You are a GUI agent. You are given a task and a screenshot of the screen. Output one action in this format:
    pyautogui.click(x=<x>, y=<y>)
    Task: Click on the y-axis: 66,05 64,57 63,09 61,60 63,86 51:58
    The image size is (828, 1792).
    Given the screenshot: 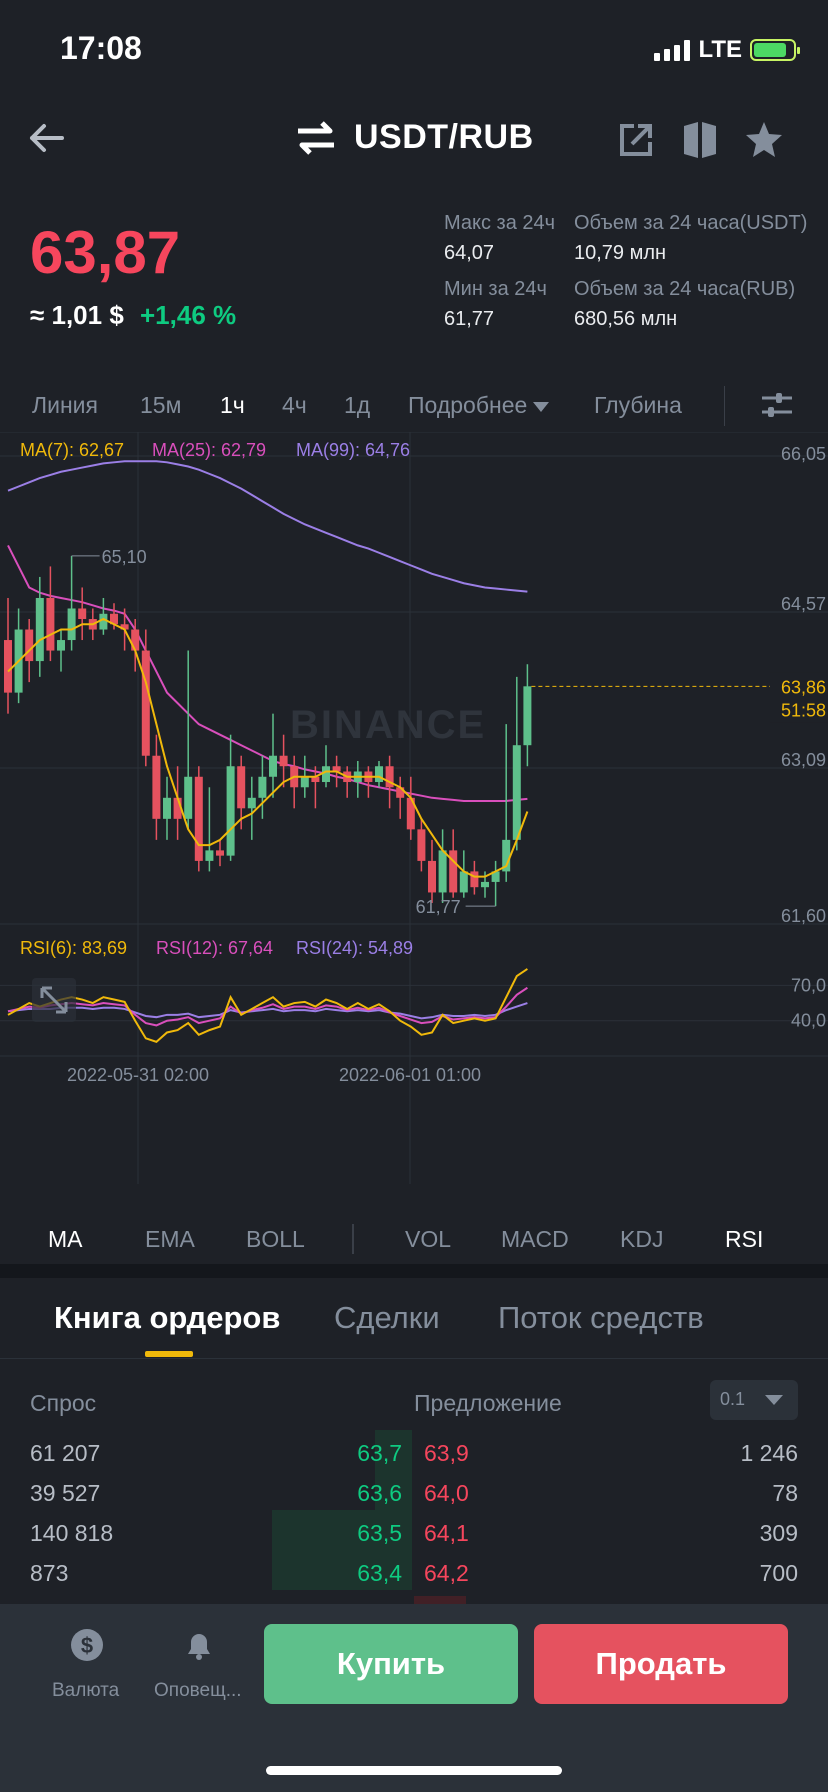 What is the action you would take?
    pyautogui.click(x=799, y=685)
    